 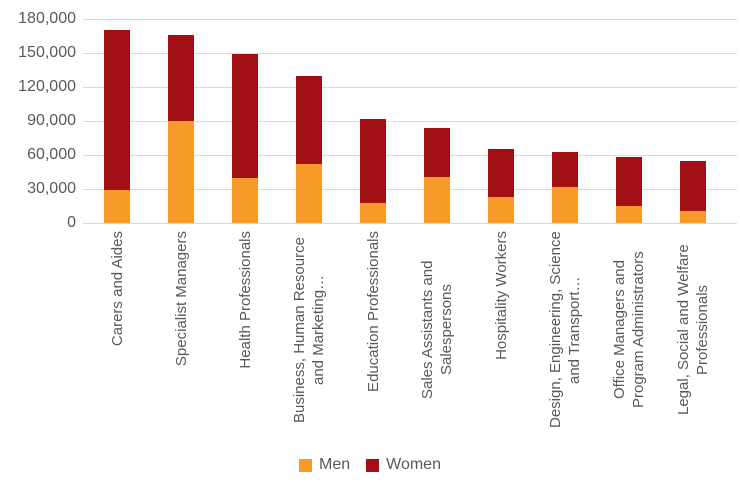 What do you see at coordinates (373, 465) in the screenshot?
I see `women-color-swatch-icon` at bounding box center [373, 465].